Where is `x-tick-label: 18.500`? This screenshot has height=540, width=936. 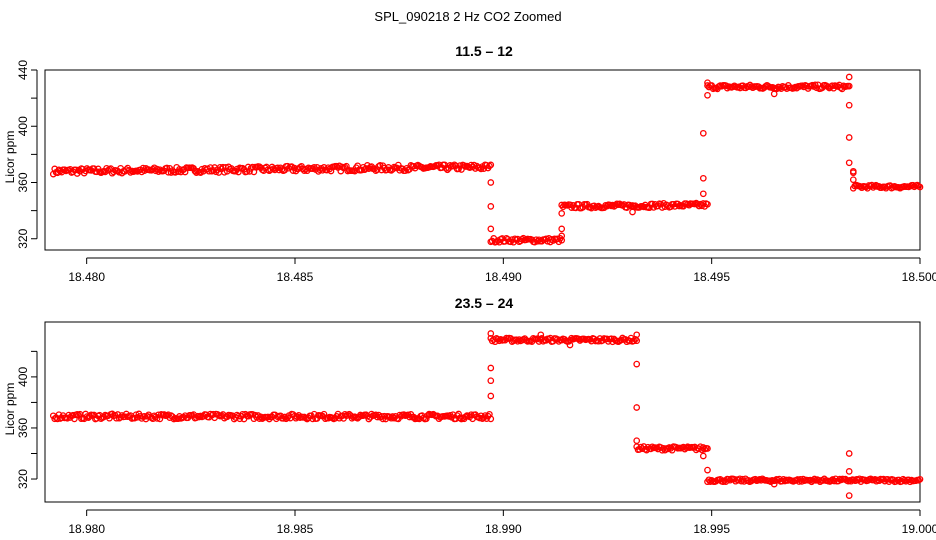 x-tick-label: 18.500 is located at coordinates (919, 277).